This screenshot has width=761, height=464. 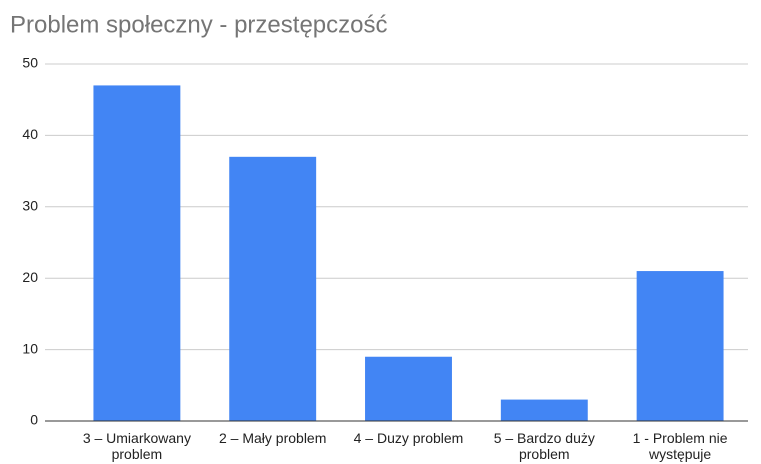 I want to click on x-tick-label: 3 – Umiarkowany problem, so click(x=136, y=446).